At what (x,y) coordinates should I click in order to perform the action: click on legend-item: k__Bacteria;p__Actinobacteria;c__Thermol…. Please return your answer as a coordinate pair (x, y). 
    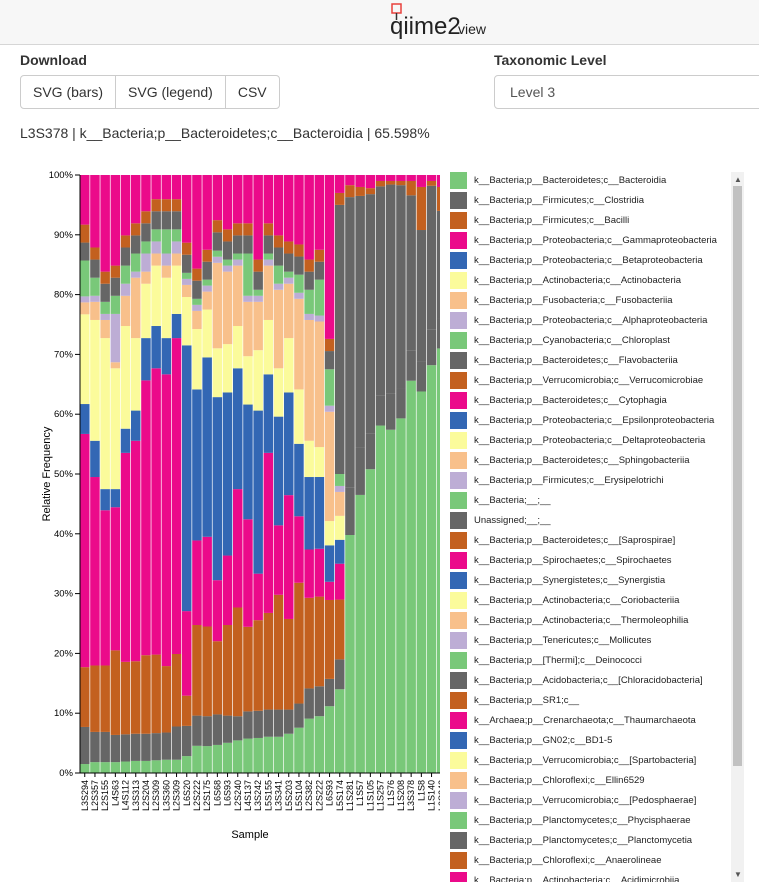
    Looking at the image, I should click on (594, 620).